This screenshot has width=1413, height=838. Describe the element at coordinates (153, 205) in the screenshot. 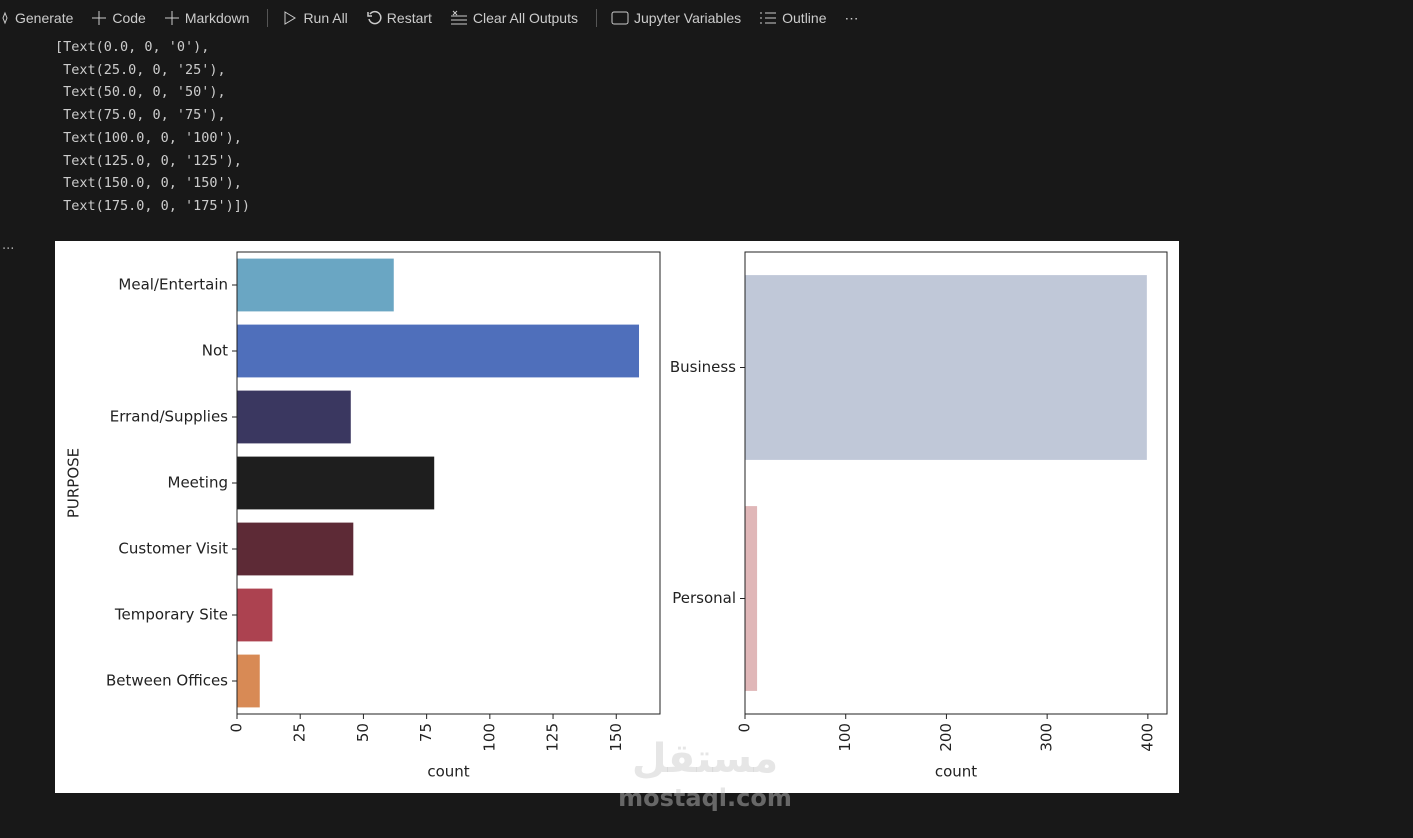

I see `output-line: Text(175.0, 0, '175')])` at that location.